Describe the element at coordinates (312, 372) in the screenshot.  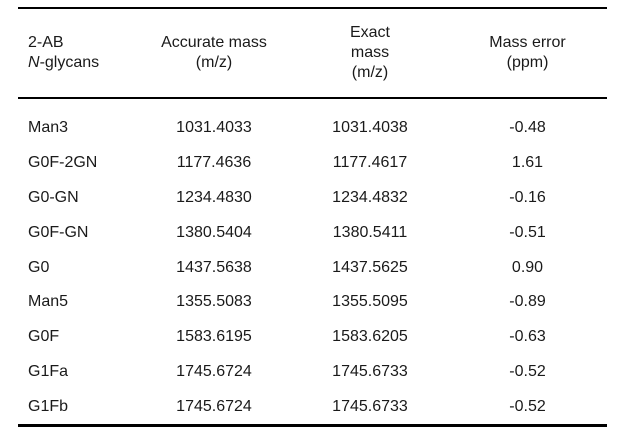
I see `table-row: G1Fa 1745.6724 1745.6733 -0.52` at that location.